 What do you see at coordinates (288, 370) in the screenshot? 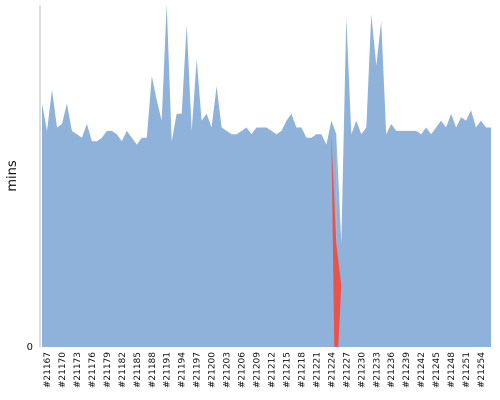
I see `x-tick-label: #21215` at bounding box center [288, 370].